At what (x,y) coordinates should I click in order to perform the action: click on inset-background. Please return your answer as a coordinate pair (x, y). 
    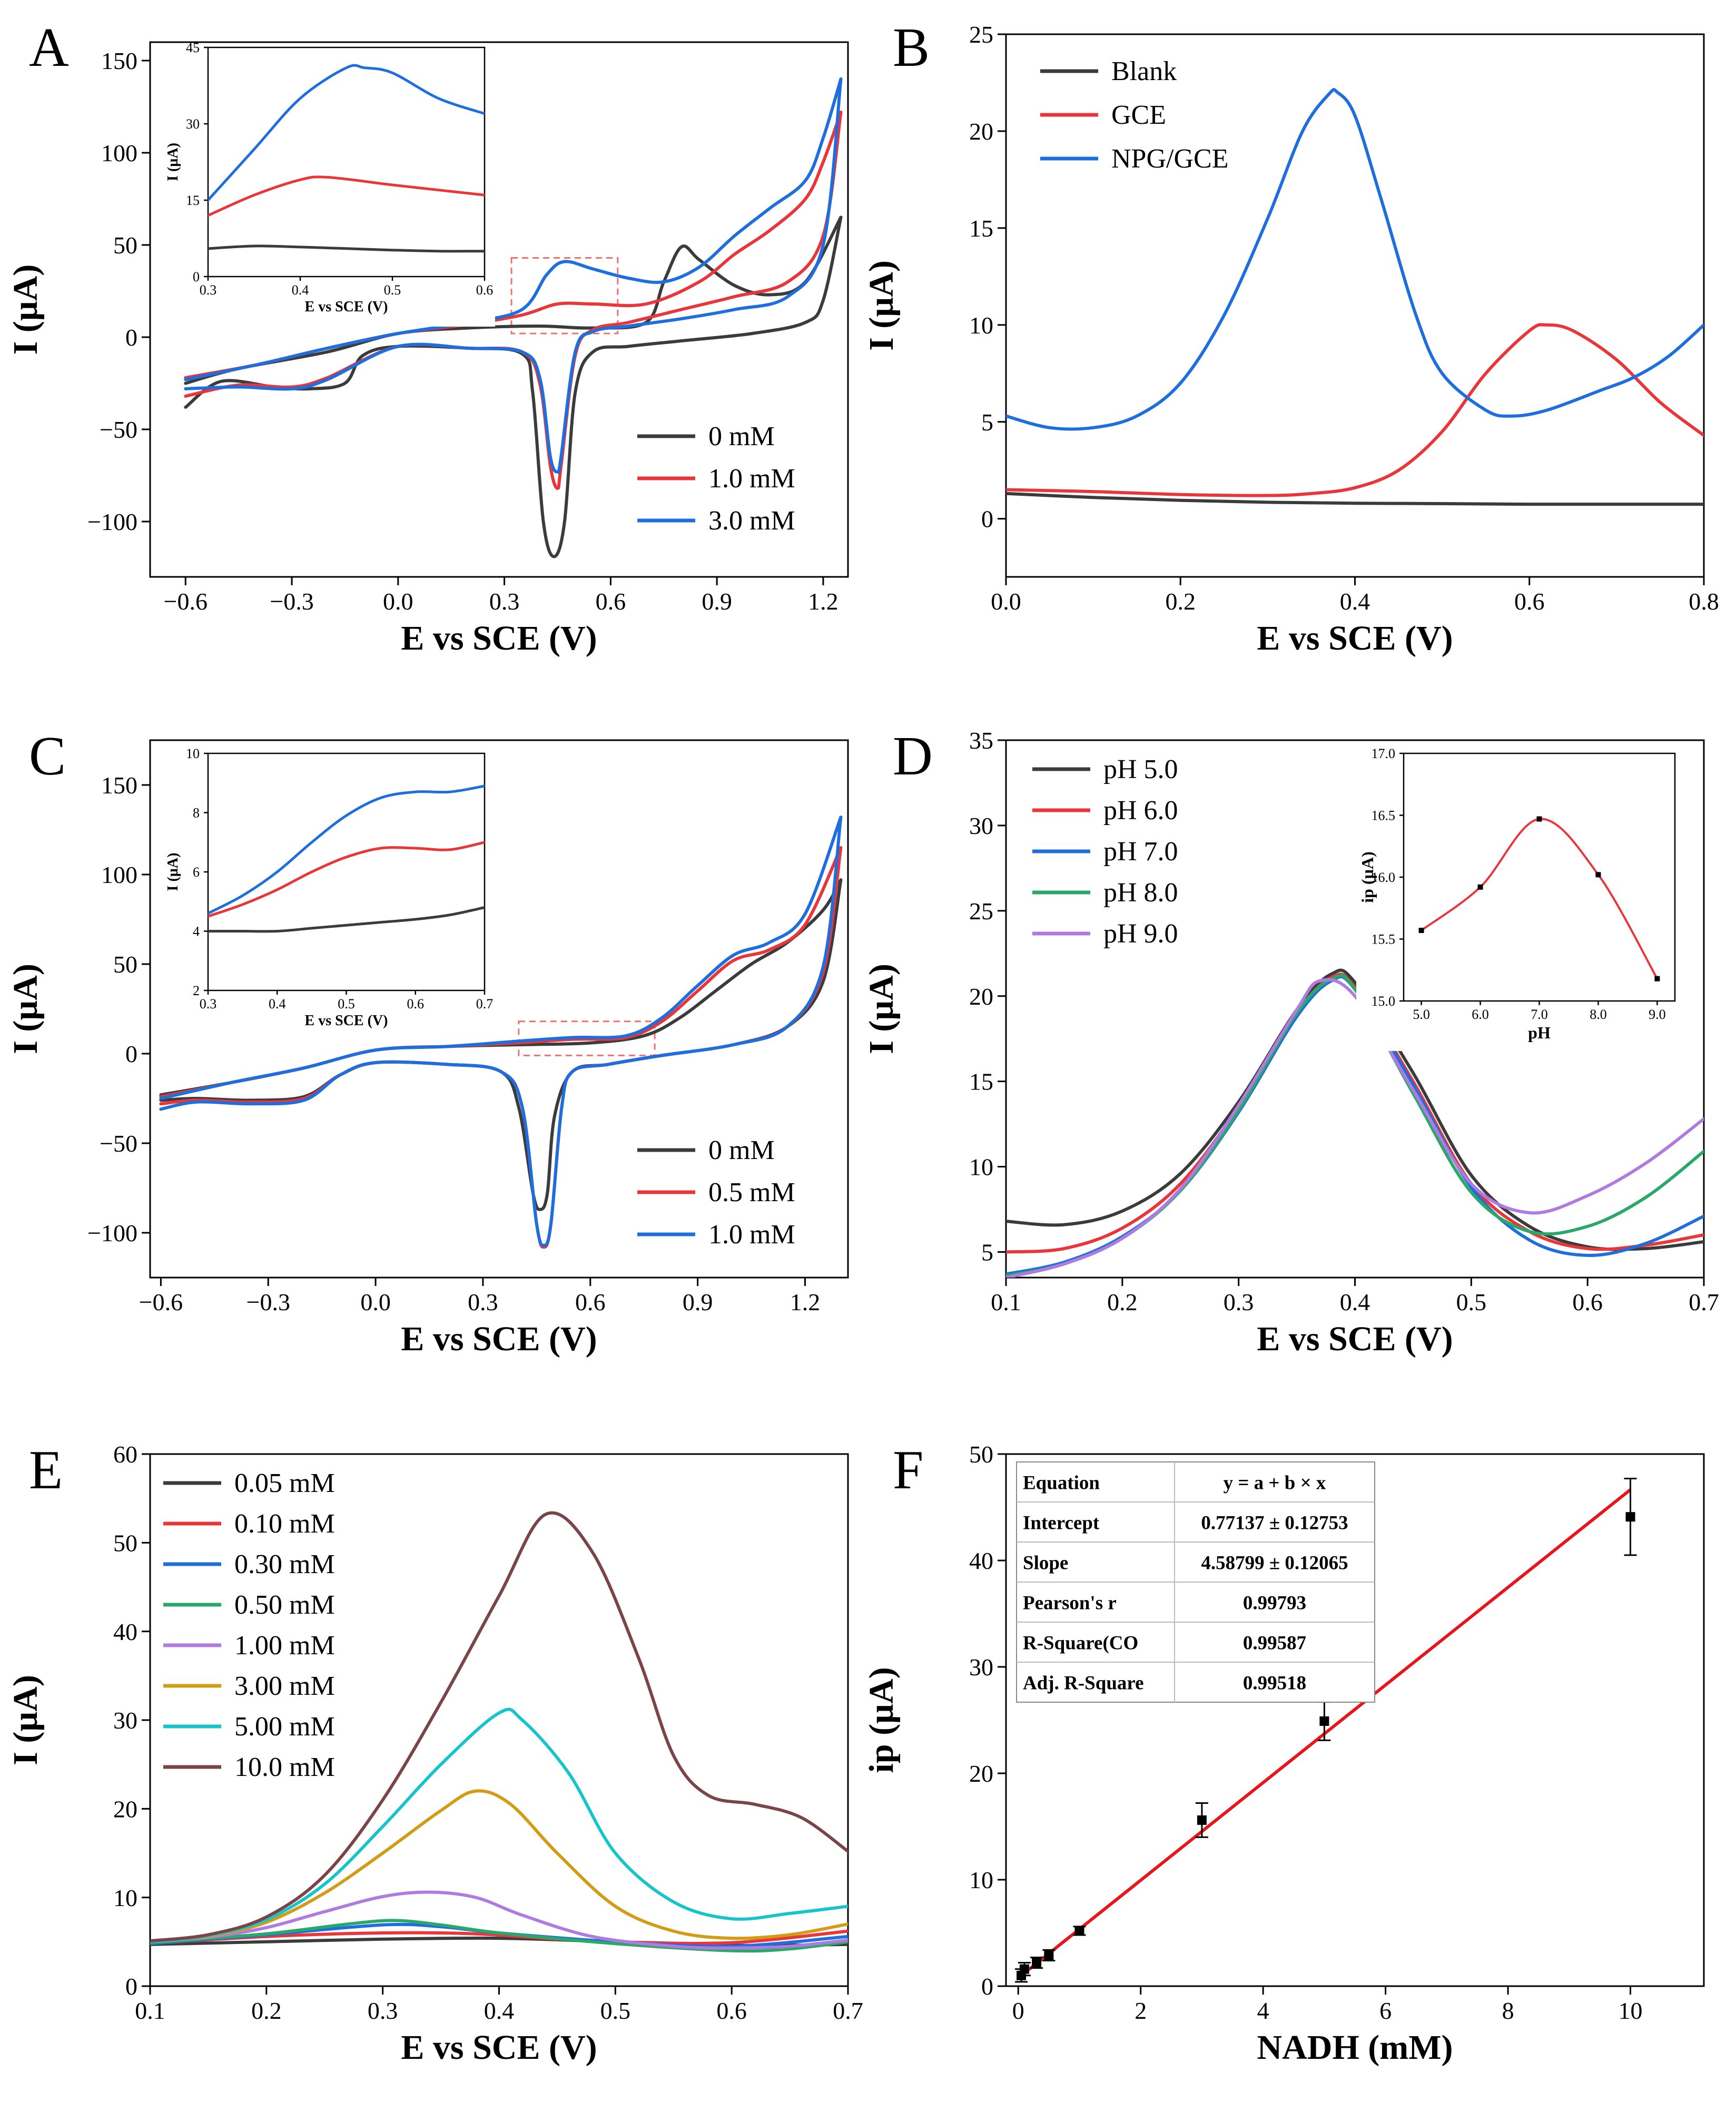
    Looking at the image, I should click on (328, 895).